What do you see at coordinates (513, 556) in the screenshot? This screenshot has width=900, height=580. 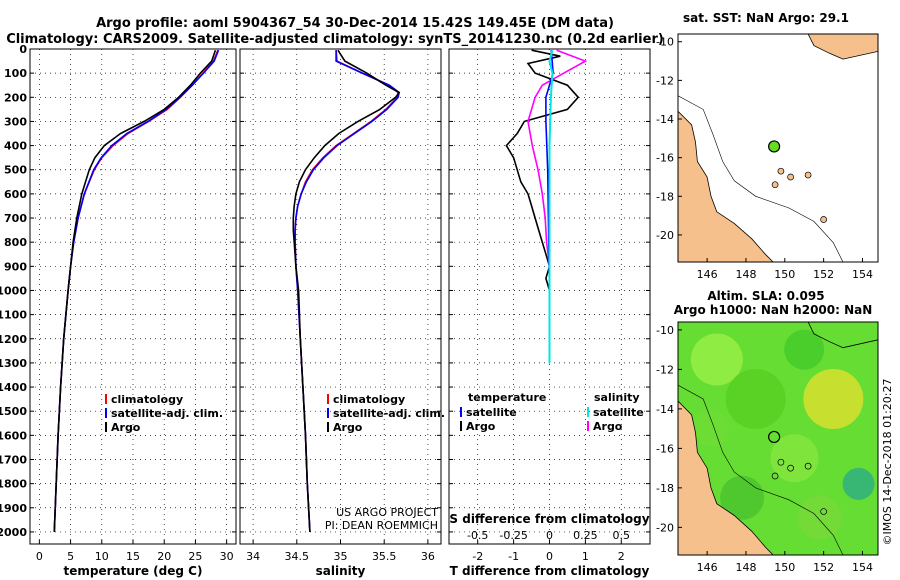 I see `x-tick-label: -1` at bounding box center [513, 556].